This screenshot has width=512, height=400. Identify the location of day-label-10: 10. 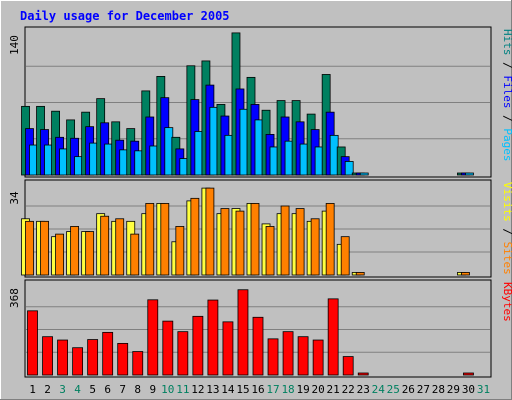
(167, 389).